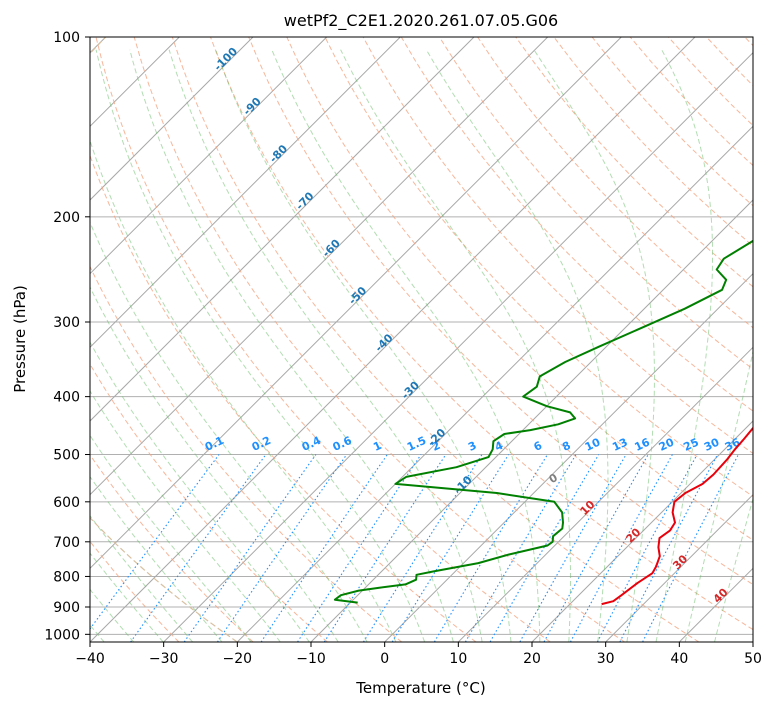 This screenshot has width=775, height=708. What do you see at coordinates (712, 444) in the screenshot?
I see `mixing-ratio-label: 30` at bounding box center [712, 444].